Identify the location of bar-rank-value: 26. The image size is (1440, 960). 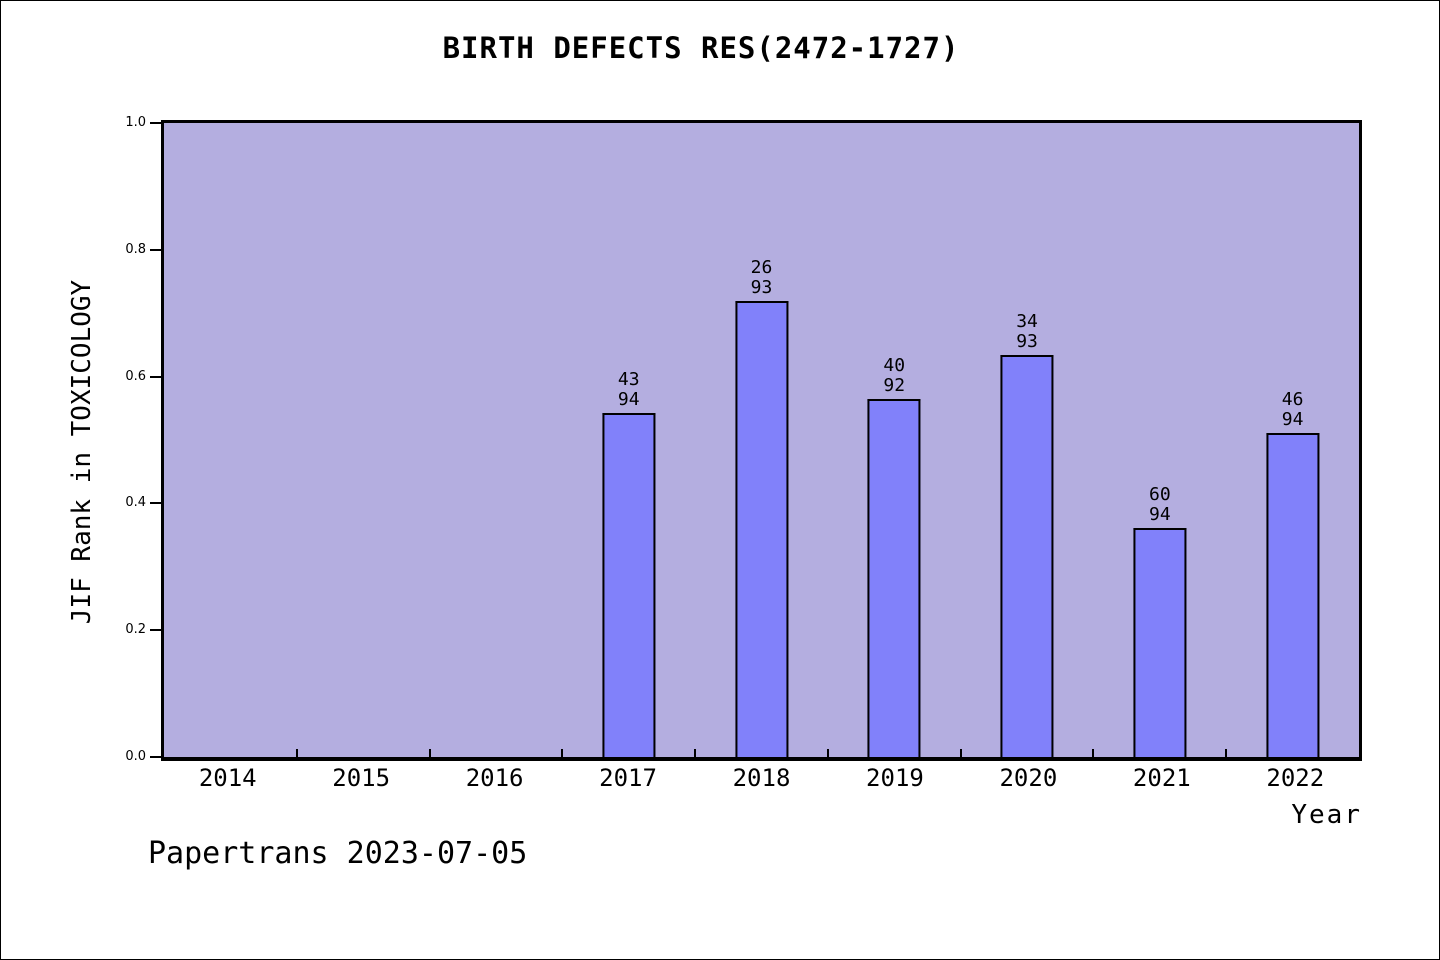
(761, 267).